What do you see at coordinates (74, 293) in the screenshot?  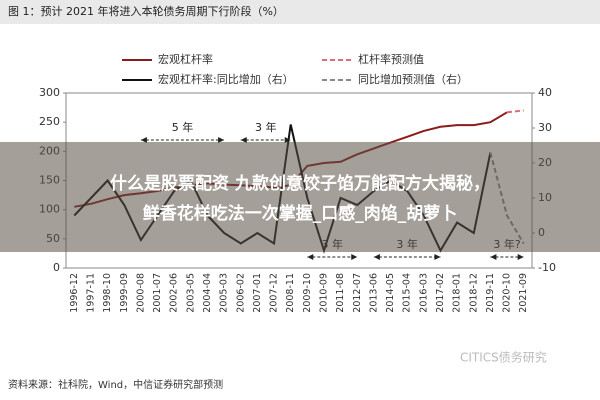 I see `x-tick-label: 1996-12` at bounding box center [74, 293].